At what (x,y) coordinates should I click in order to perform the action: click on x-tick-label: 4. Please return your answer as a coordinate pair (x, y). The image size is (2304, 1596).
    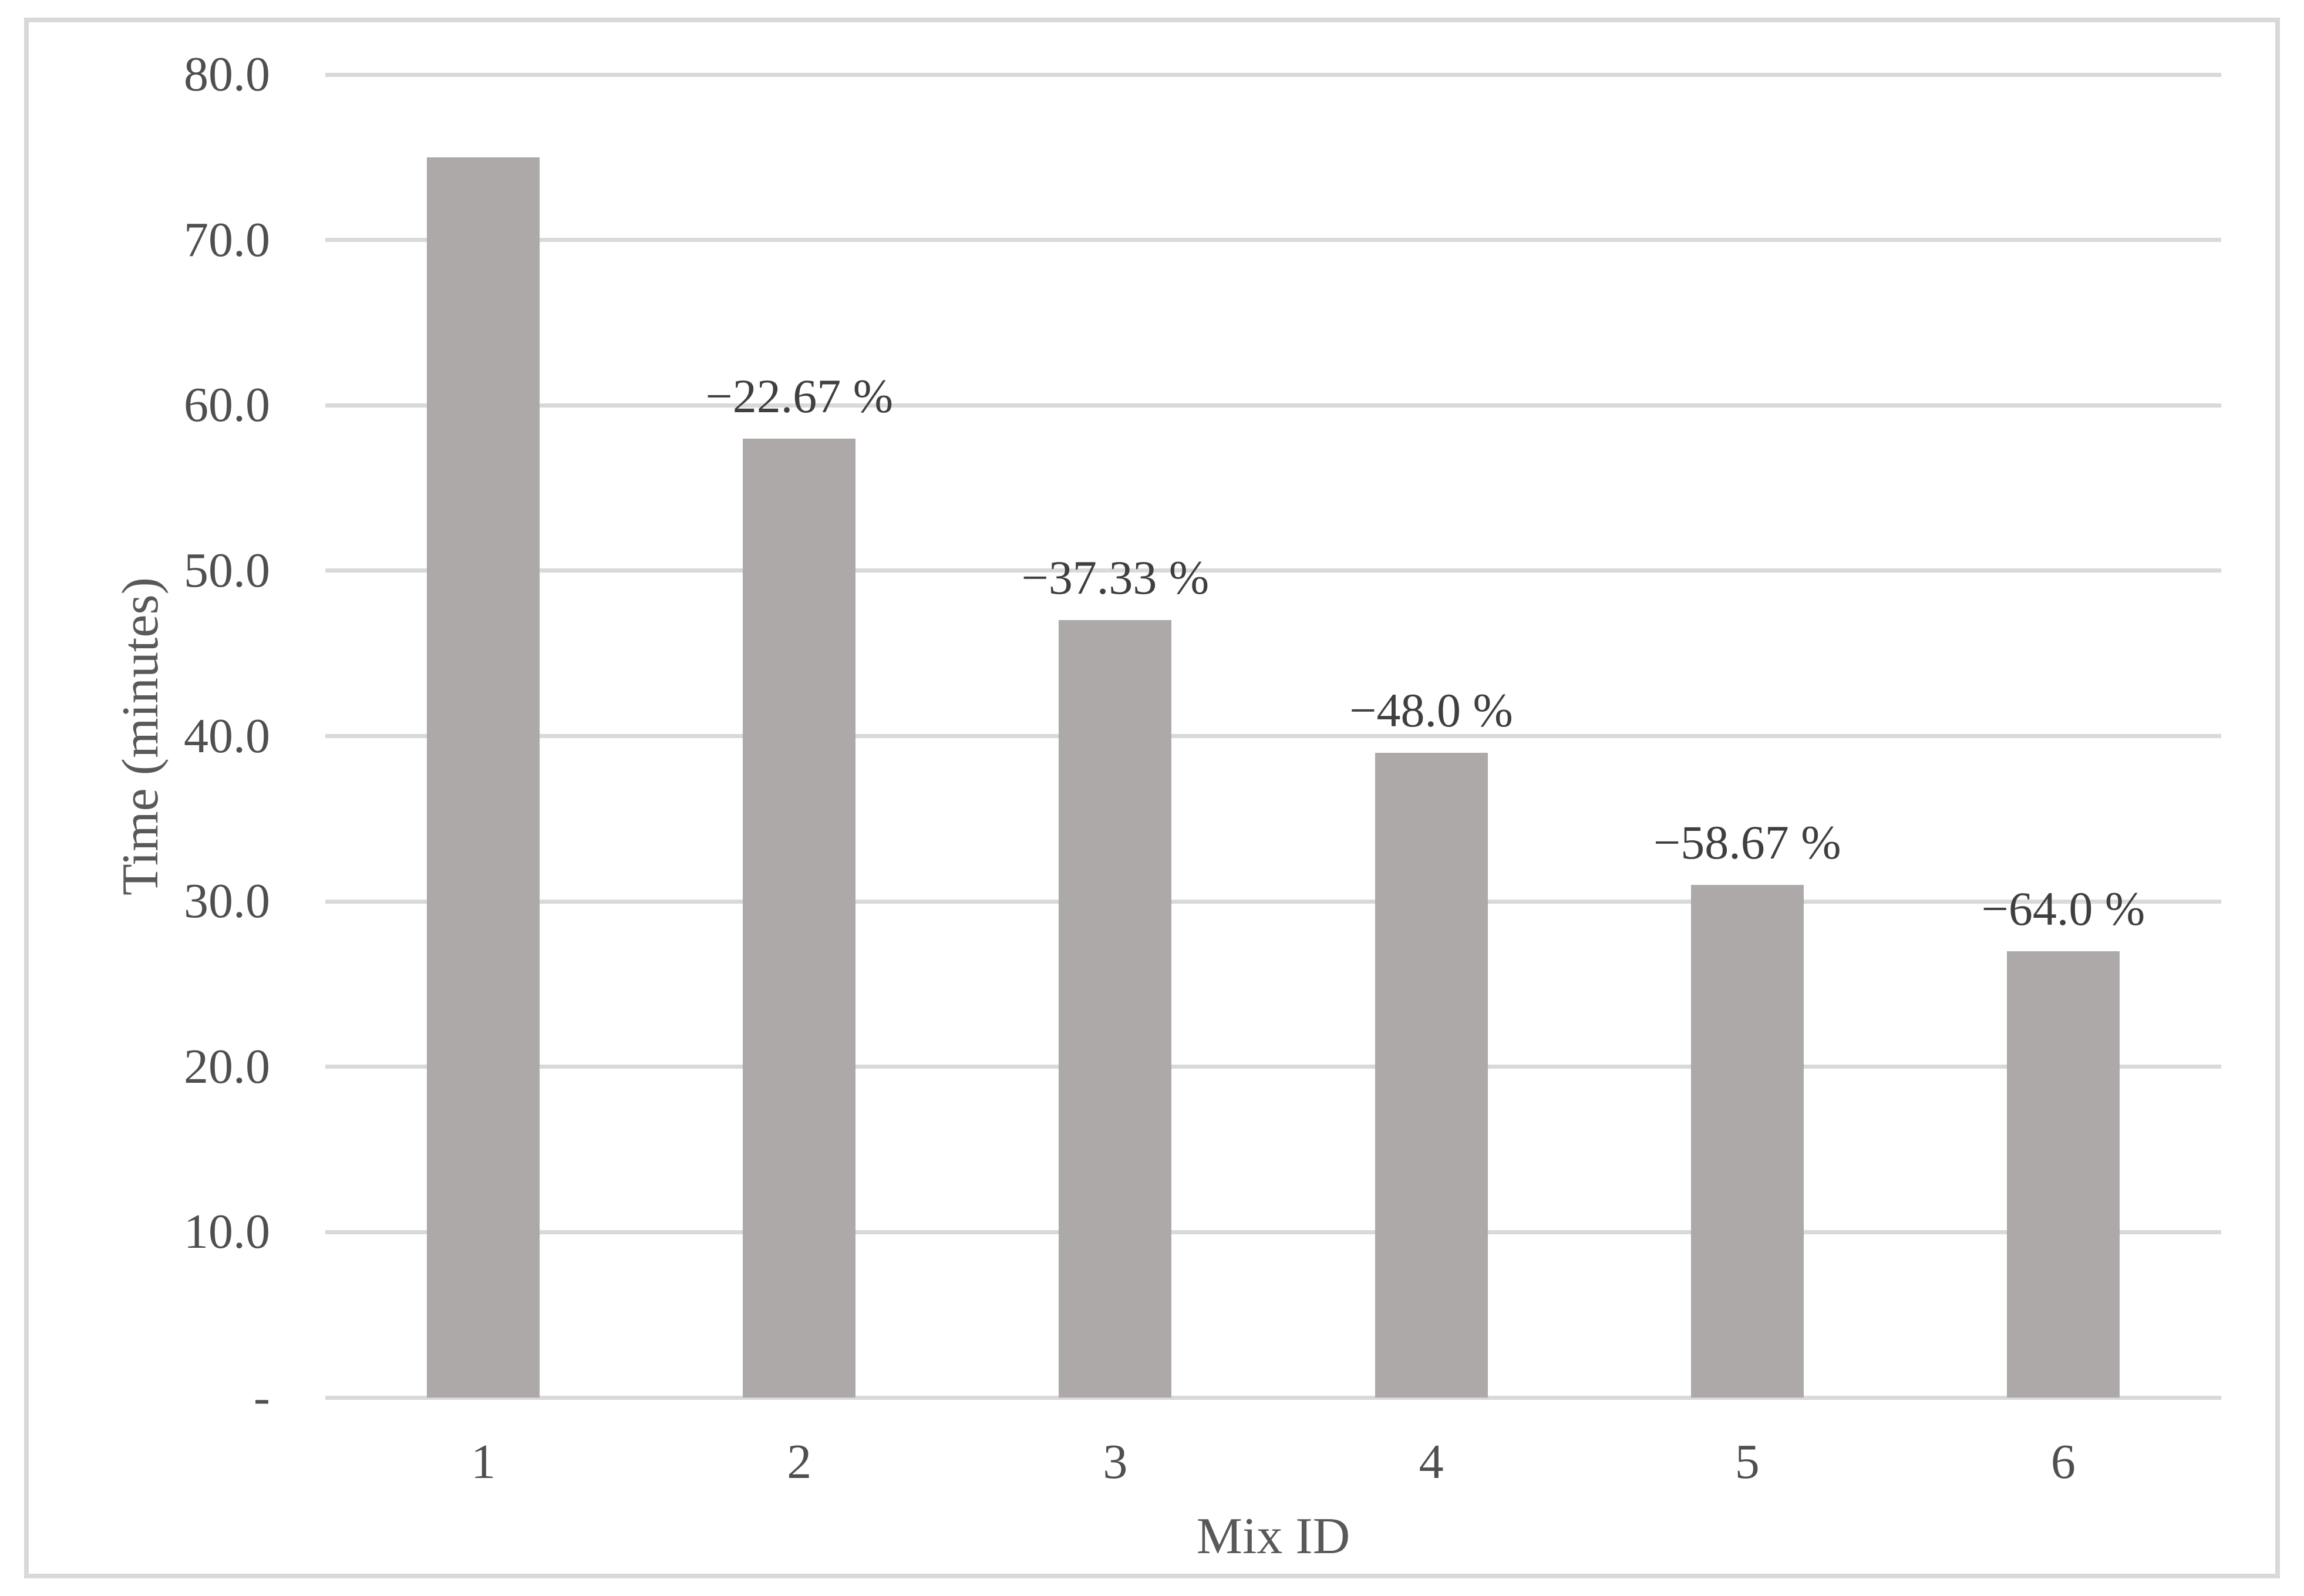
    Looking at the image, I should click on (1431, 1462).